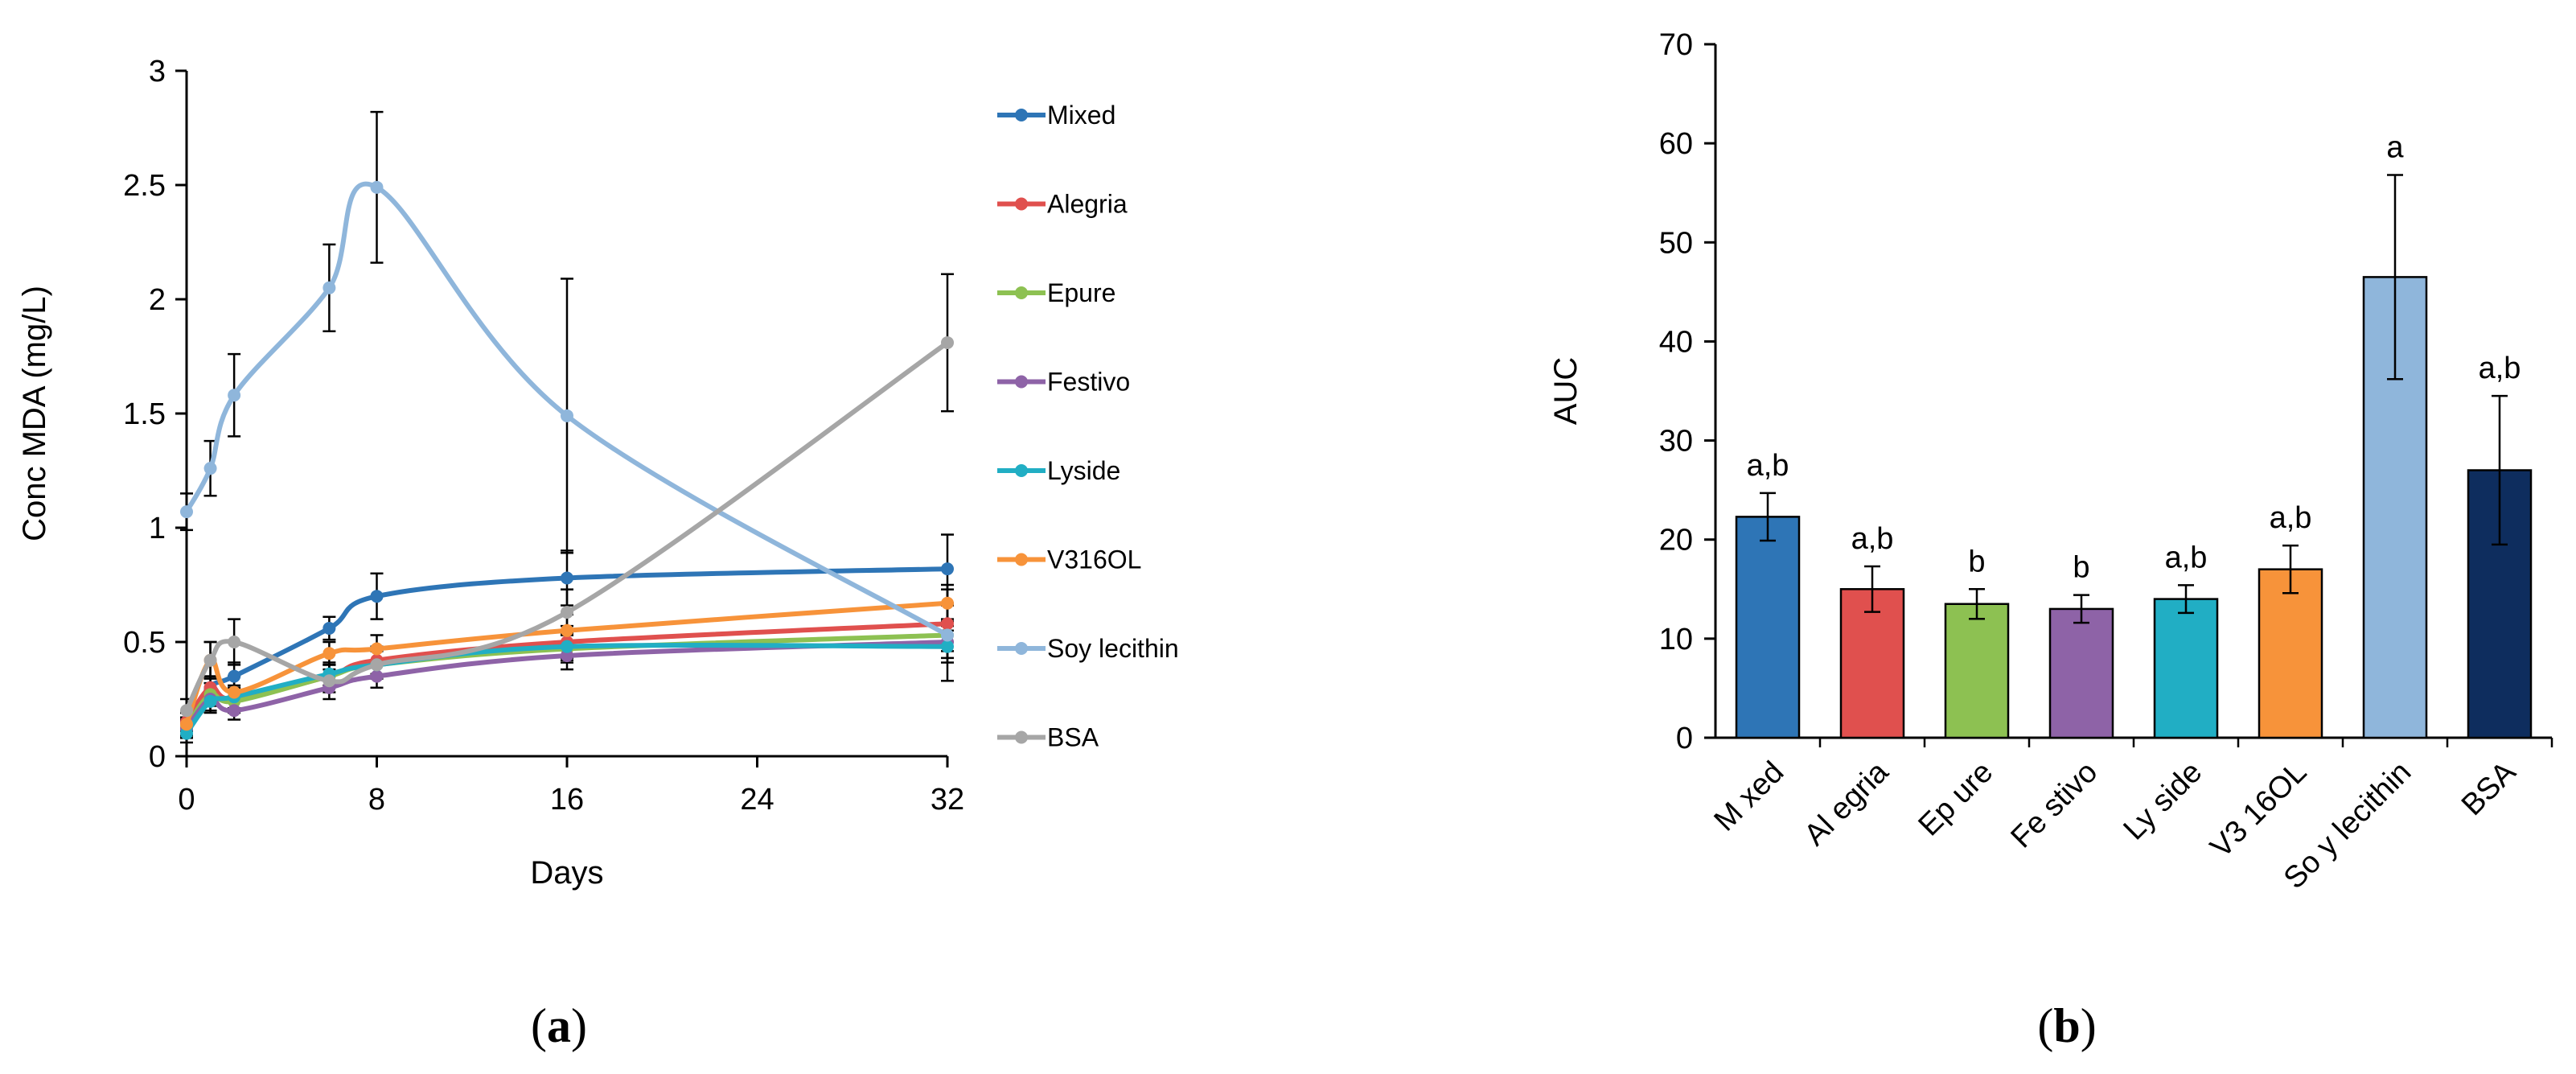 The height and width of the screenshot is (1074, 2576). Describe the element at coordinates (1021, 470) in the screenshot. I see `legend-marker-lyside` at that location.